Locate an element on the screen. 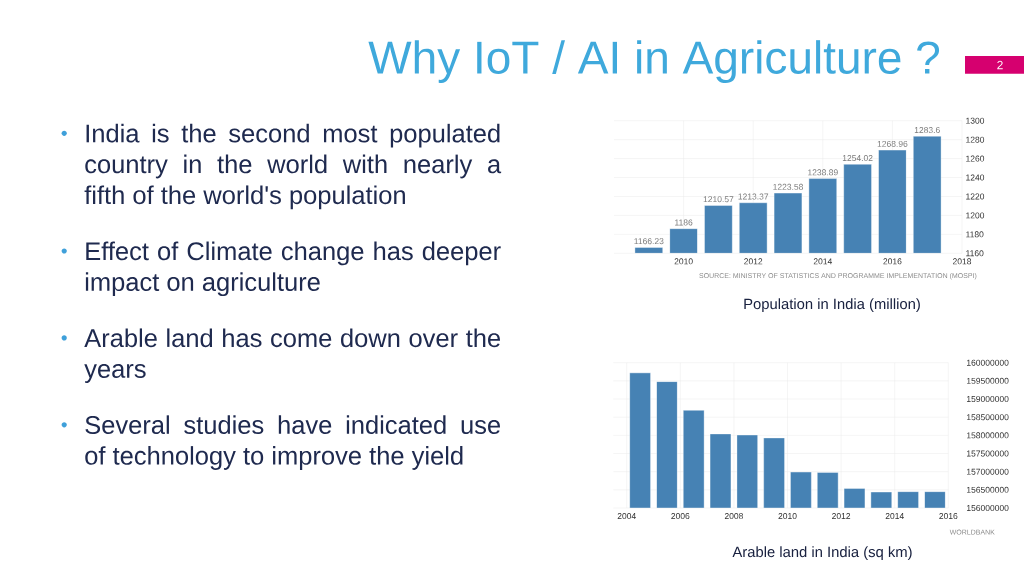 This screenshot has width=1024, height=576. y-tick-label: 1160 is located at coordinates (975, 253).